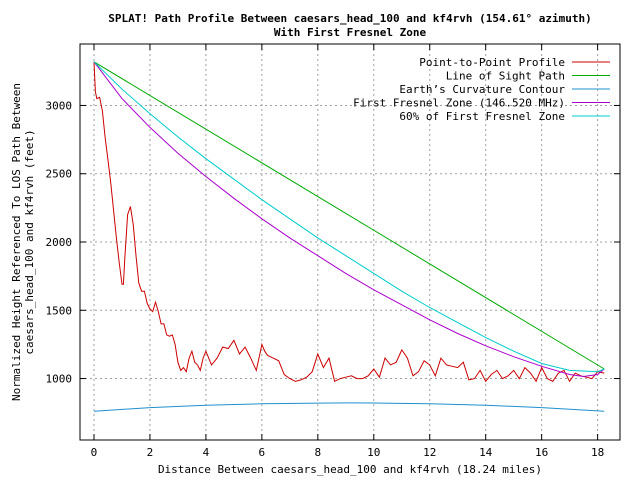 This screenshot has width=640, height=485. What do you see at coordinates (459, 103) in the screenshot?
I see `legend-label: First Fresnel Zone (146.520 MHz)` at bounding box center [459, 103].